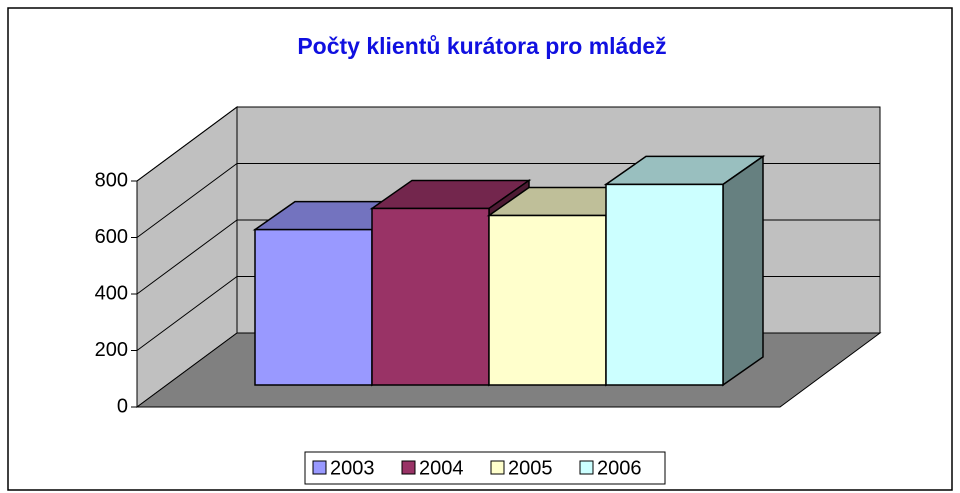 This screenshot has width=960, height=493. Describe the element at coordinates (122, 406) in the screenshot. I see `y-tick-label: 0` at that location.